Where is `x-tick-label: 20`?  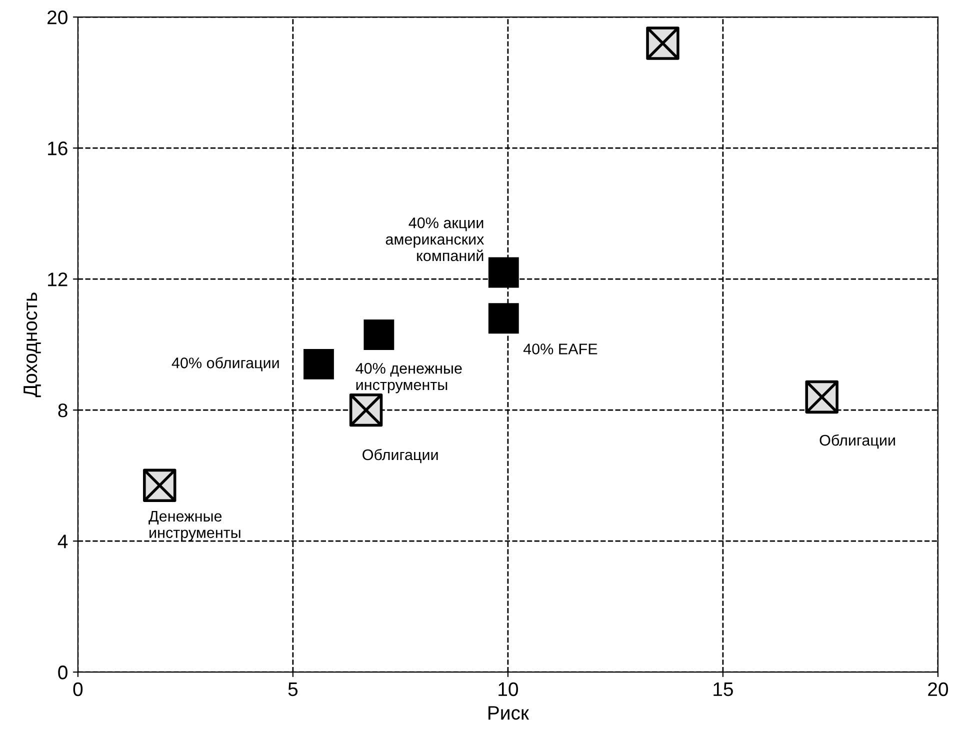 x-tick-label: 20 is located at coordinates (938, 689).